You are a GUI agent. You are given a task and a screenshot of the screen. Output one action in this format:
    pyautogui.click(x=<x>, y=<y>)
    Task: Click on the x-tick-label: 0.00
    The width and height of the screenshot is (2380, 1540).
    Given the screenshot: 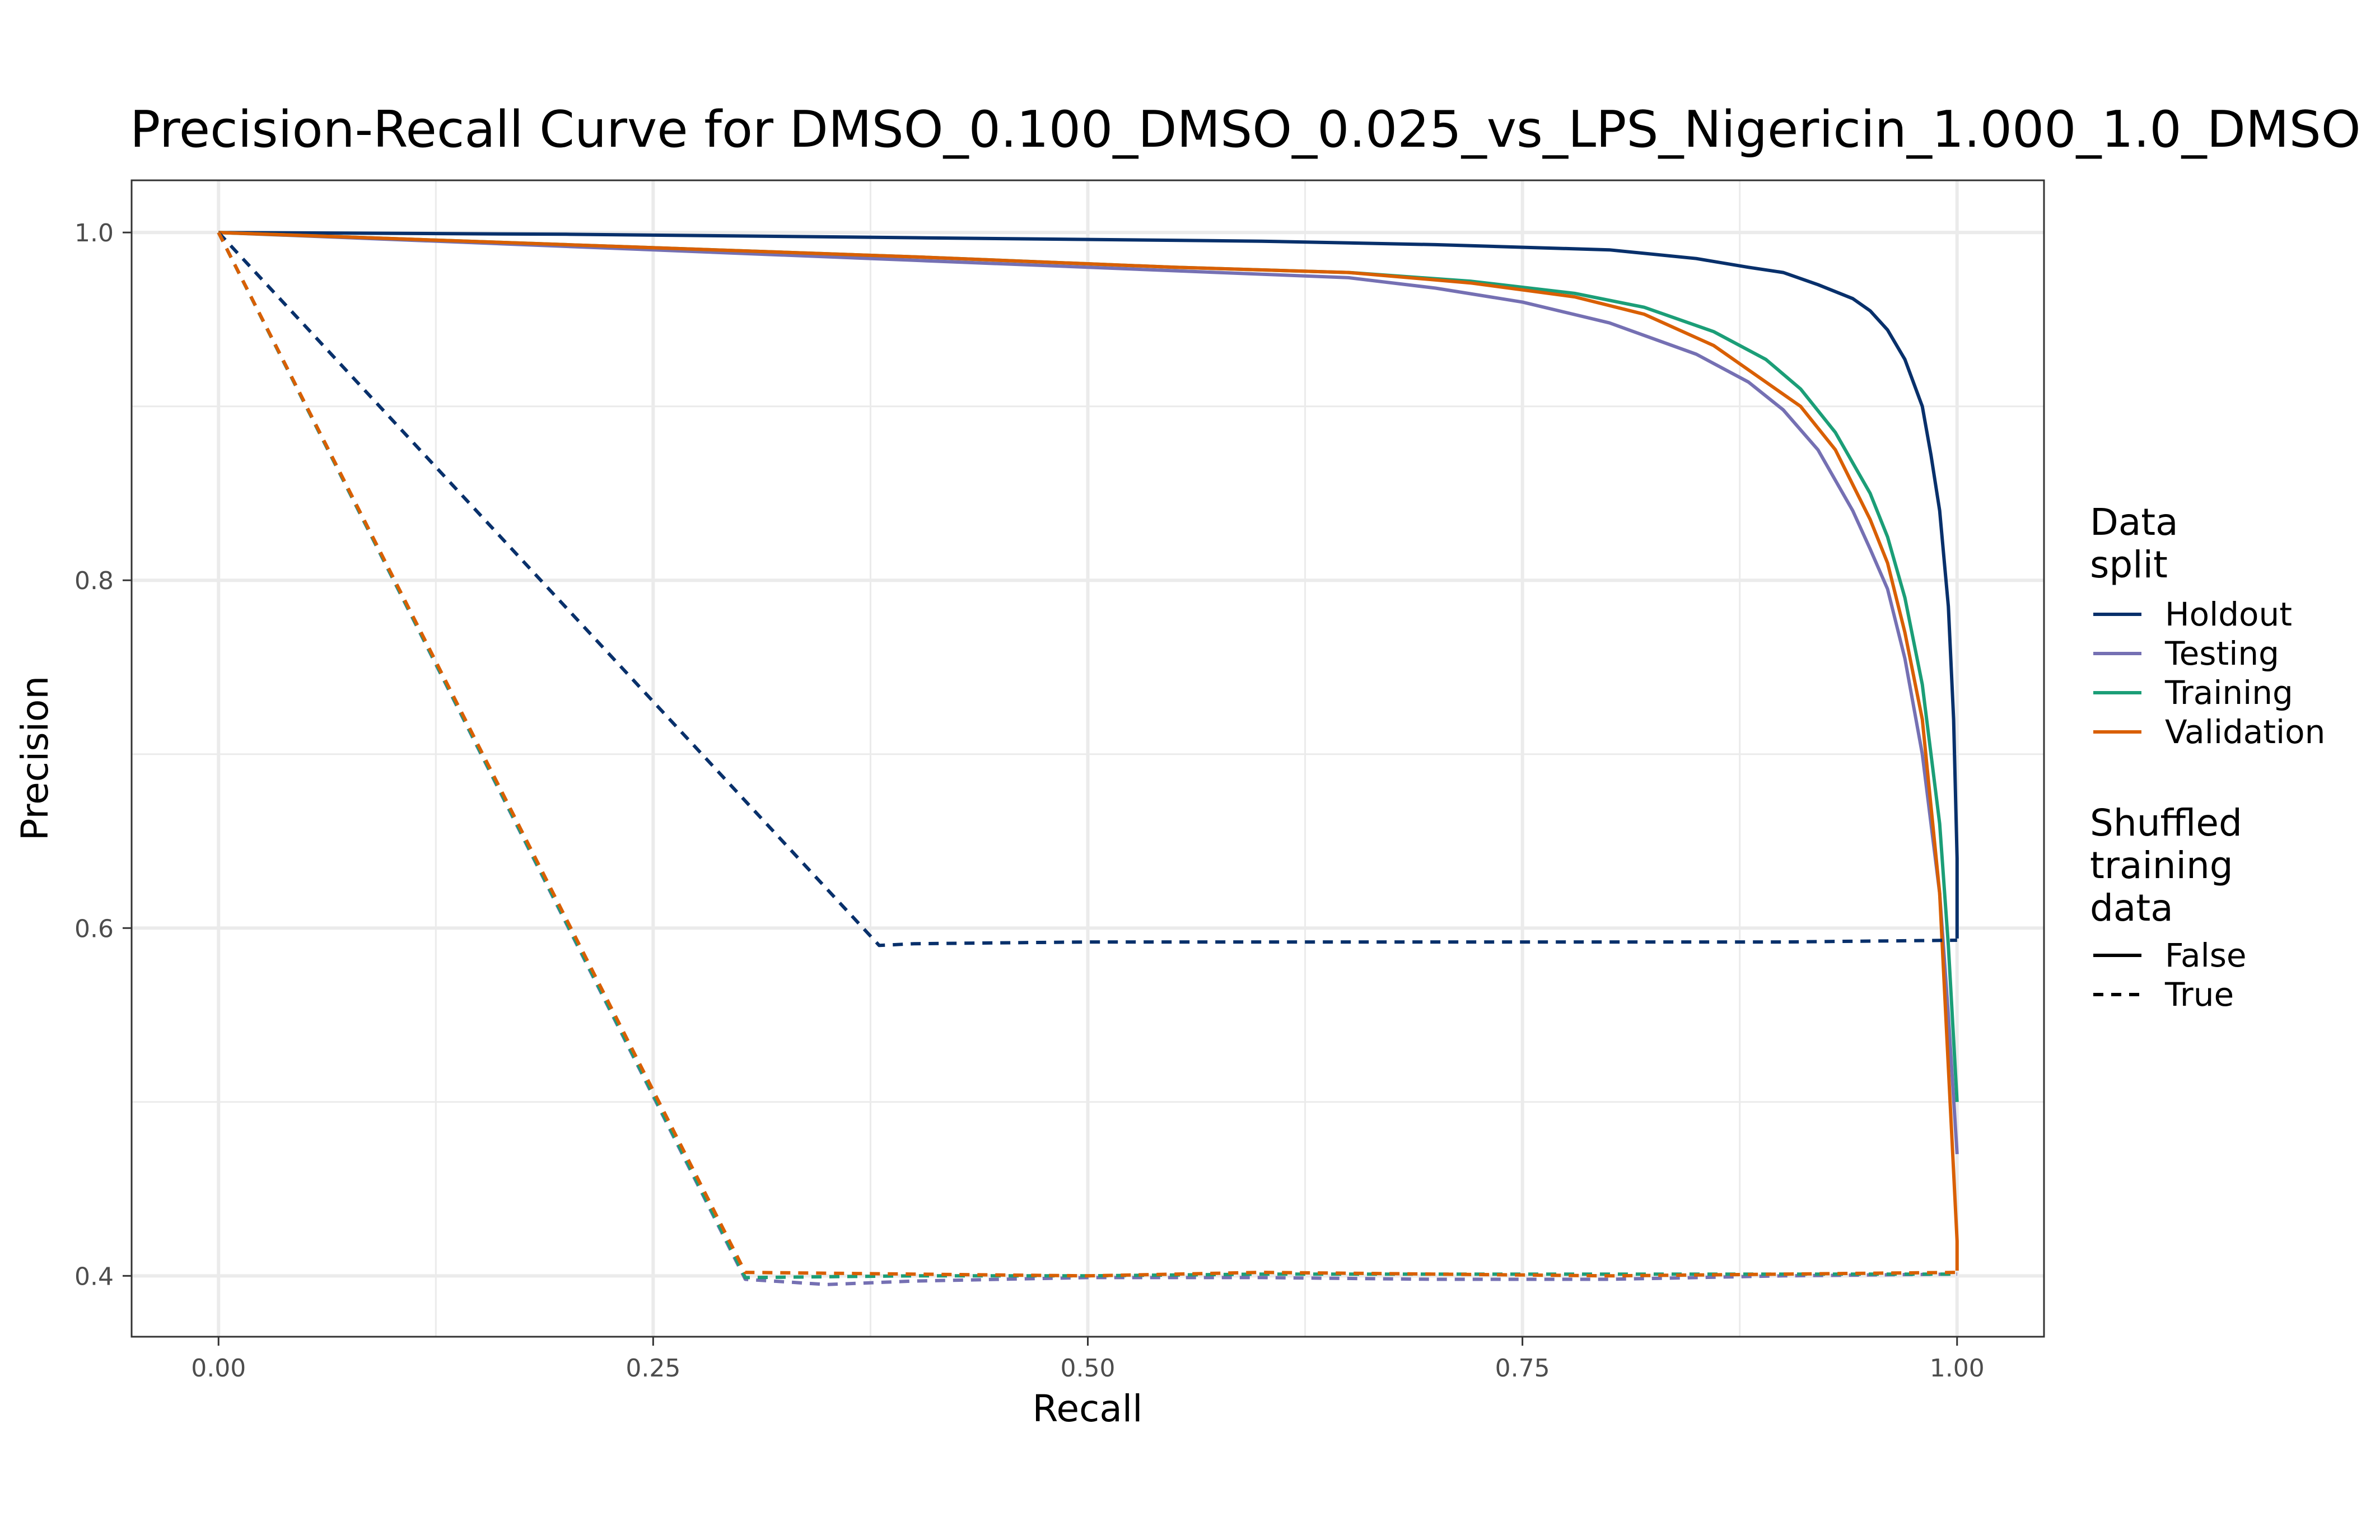 What is the action you would take?
    pyautogui.click(x=219, y=1369)
    